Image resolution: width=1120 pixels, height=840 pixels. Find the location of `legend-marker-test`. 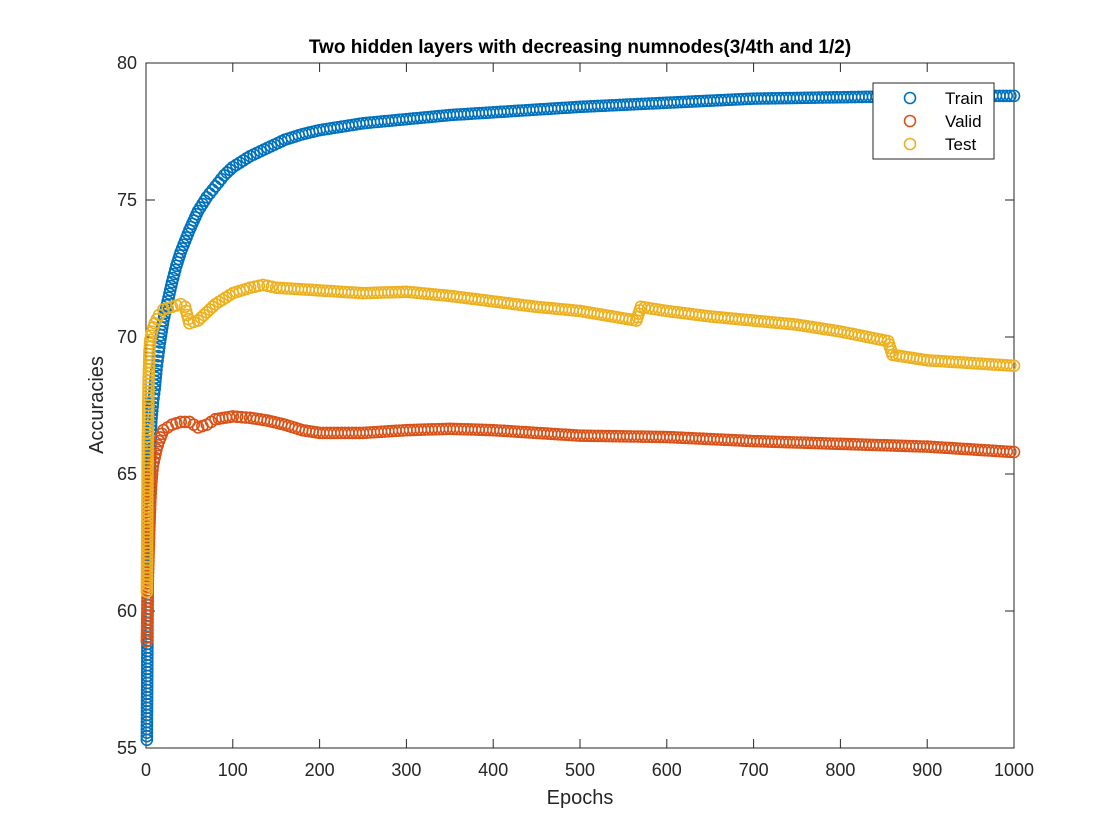

legend-marker-test is located at coordinates (910, 144).